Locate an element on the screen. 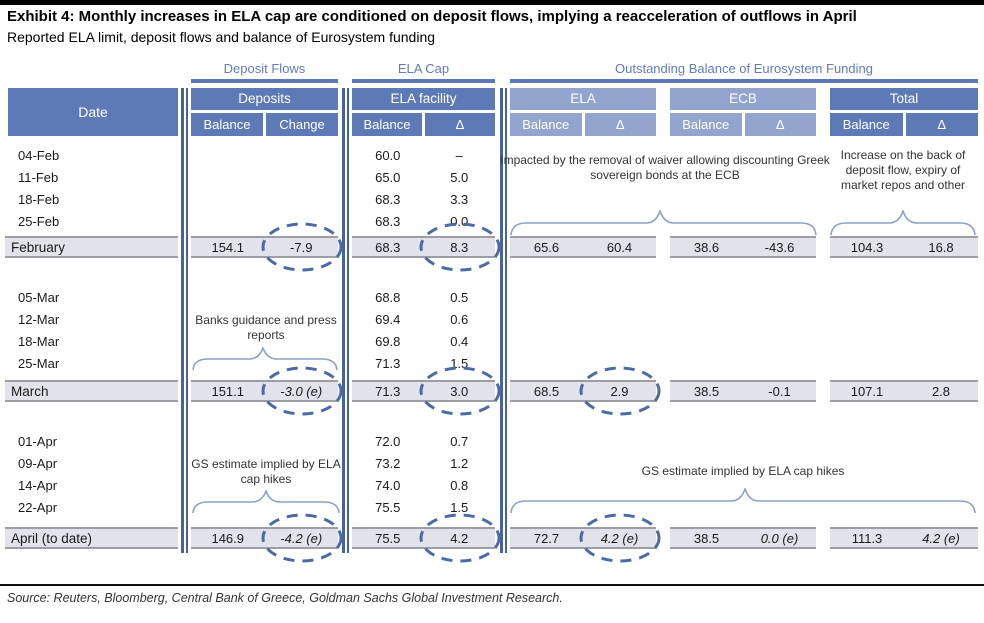 The width and height of the screenshot is (984, 623). annotation-apr-gs-right: GS estimate implied by ELA cap hikes is located at coordinates (743, 471).